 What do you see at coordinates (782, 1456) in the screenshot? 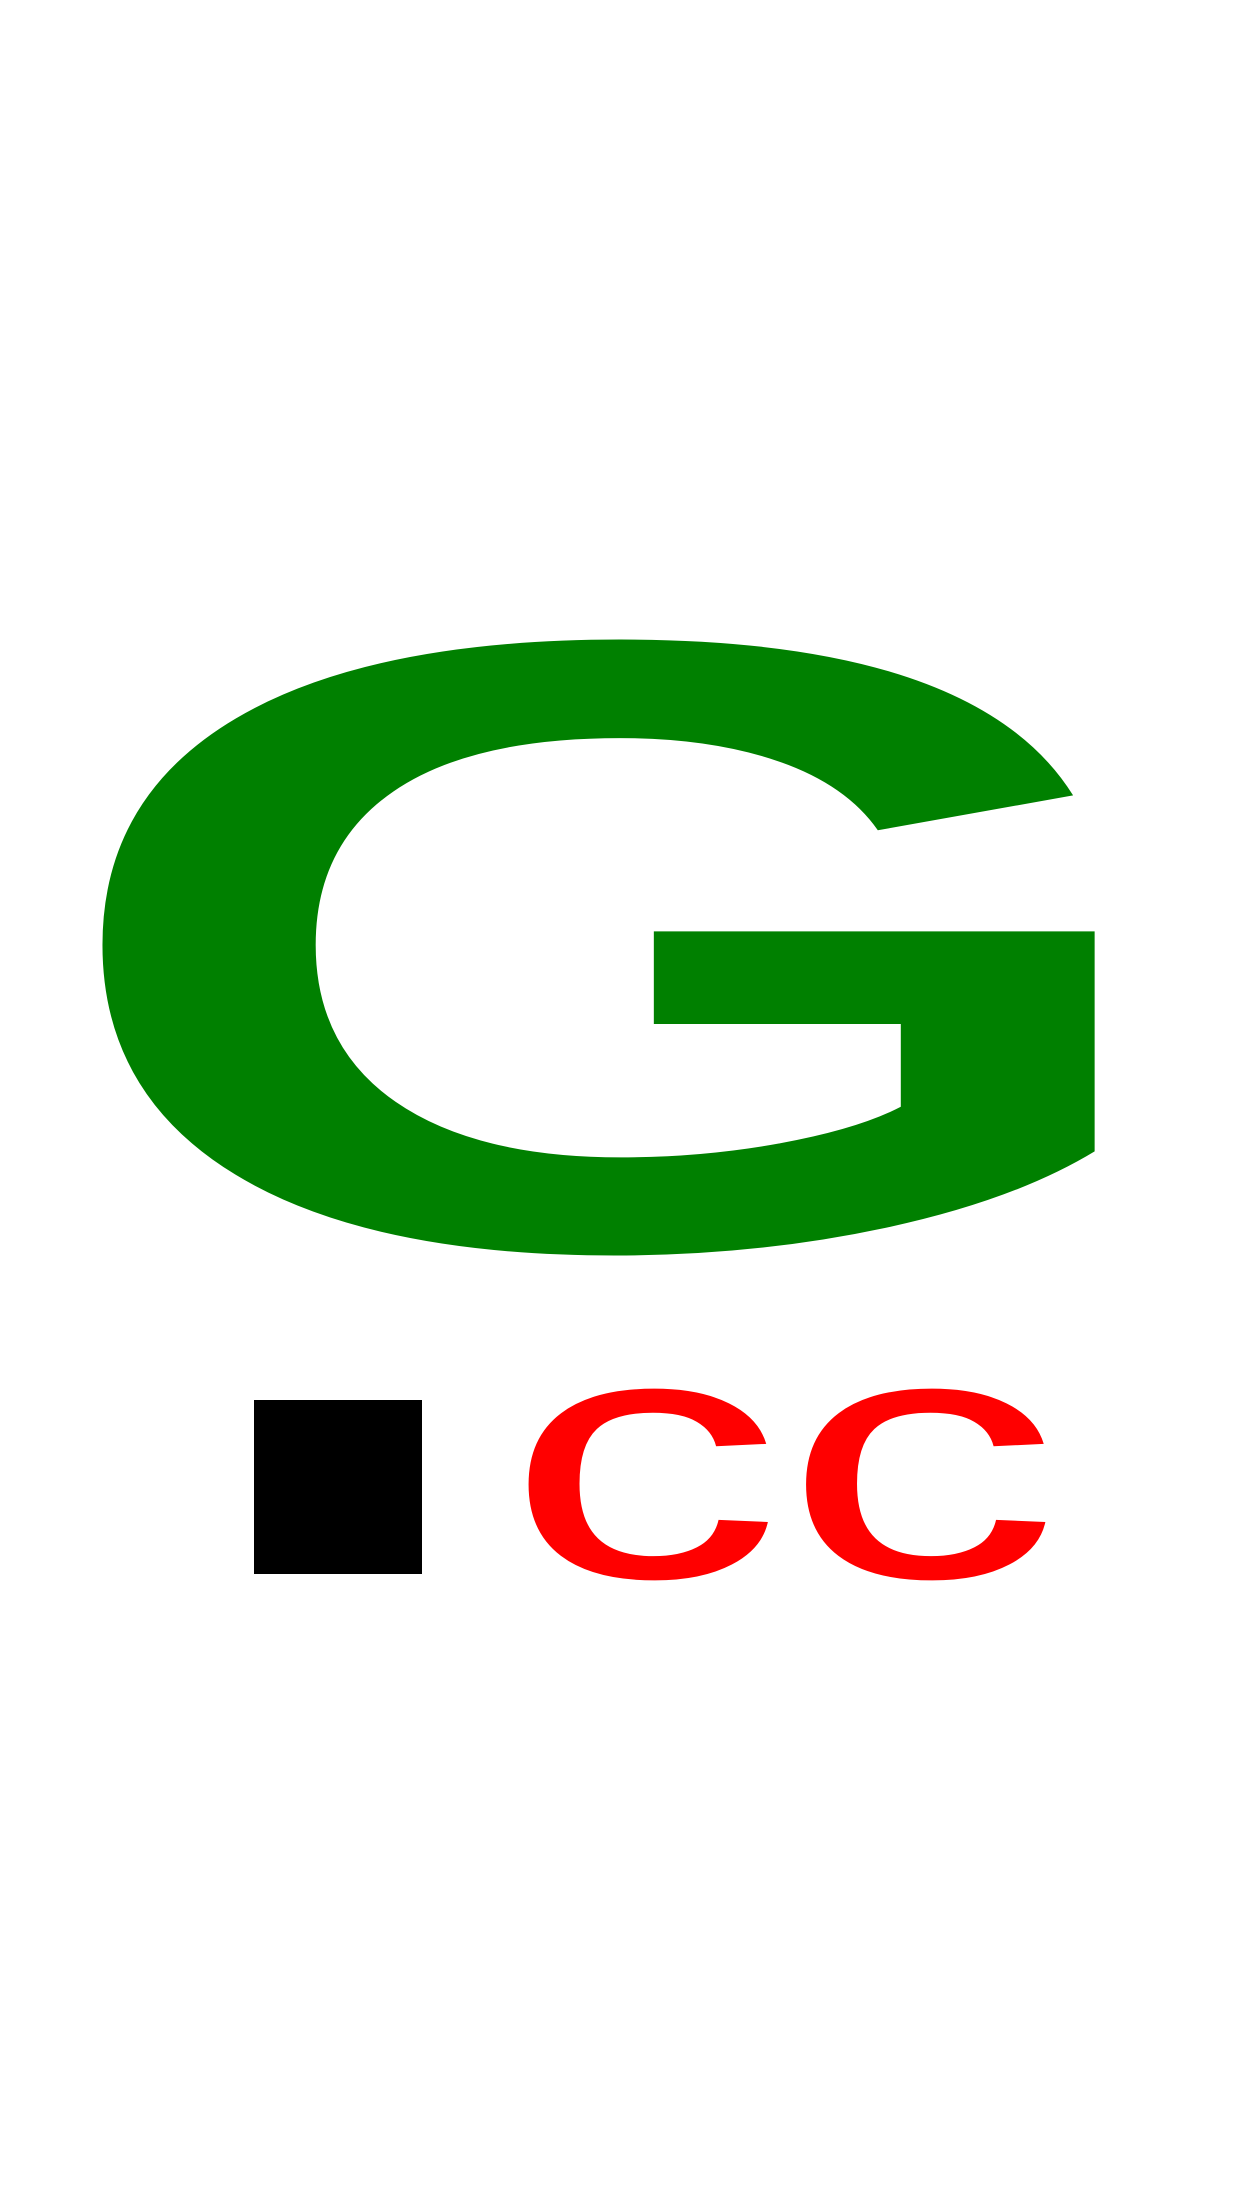
I see `logo-domain-suffix: cc` at bounding box center [782, 1456].